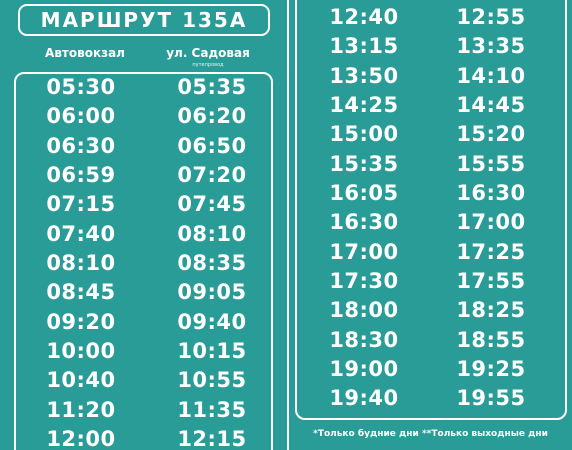 The image size is (572, 450). Describe the element at coordinates (212, 174) in the screenshot. I see `departure-time: 07:20` at that location.